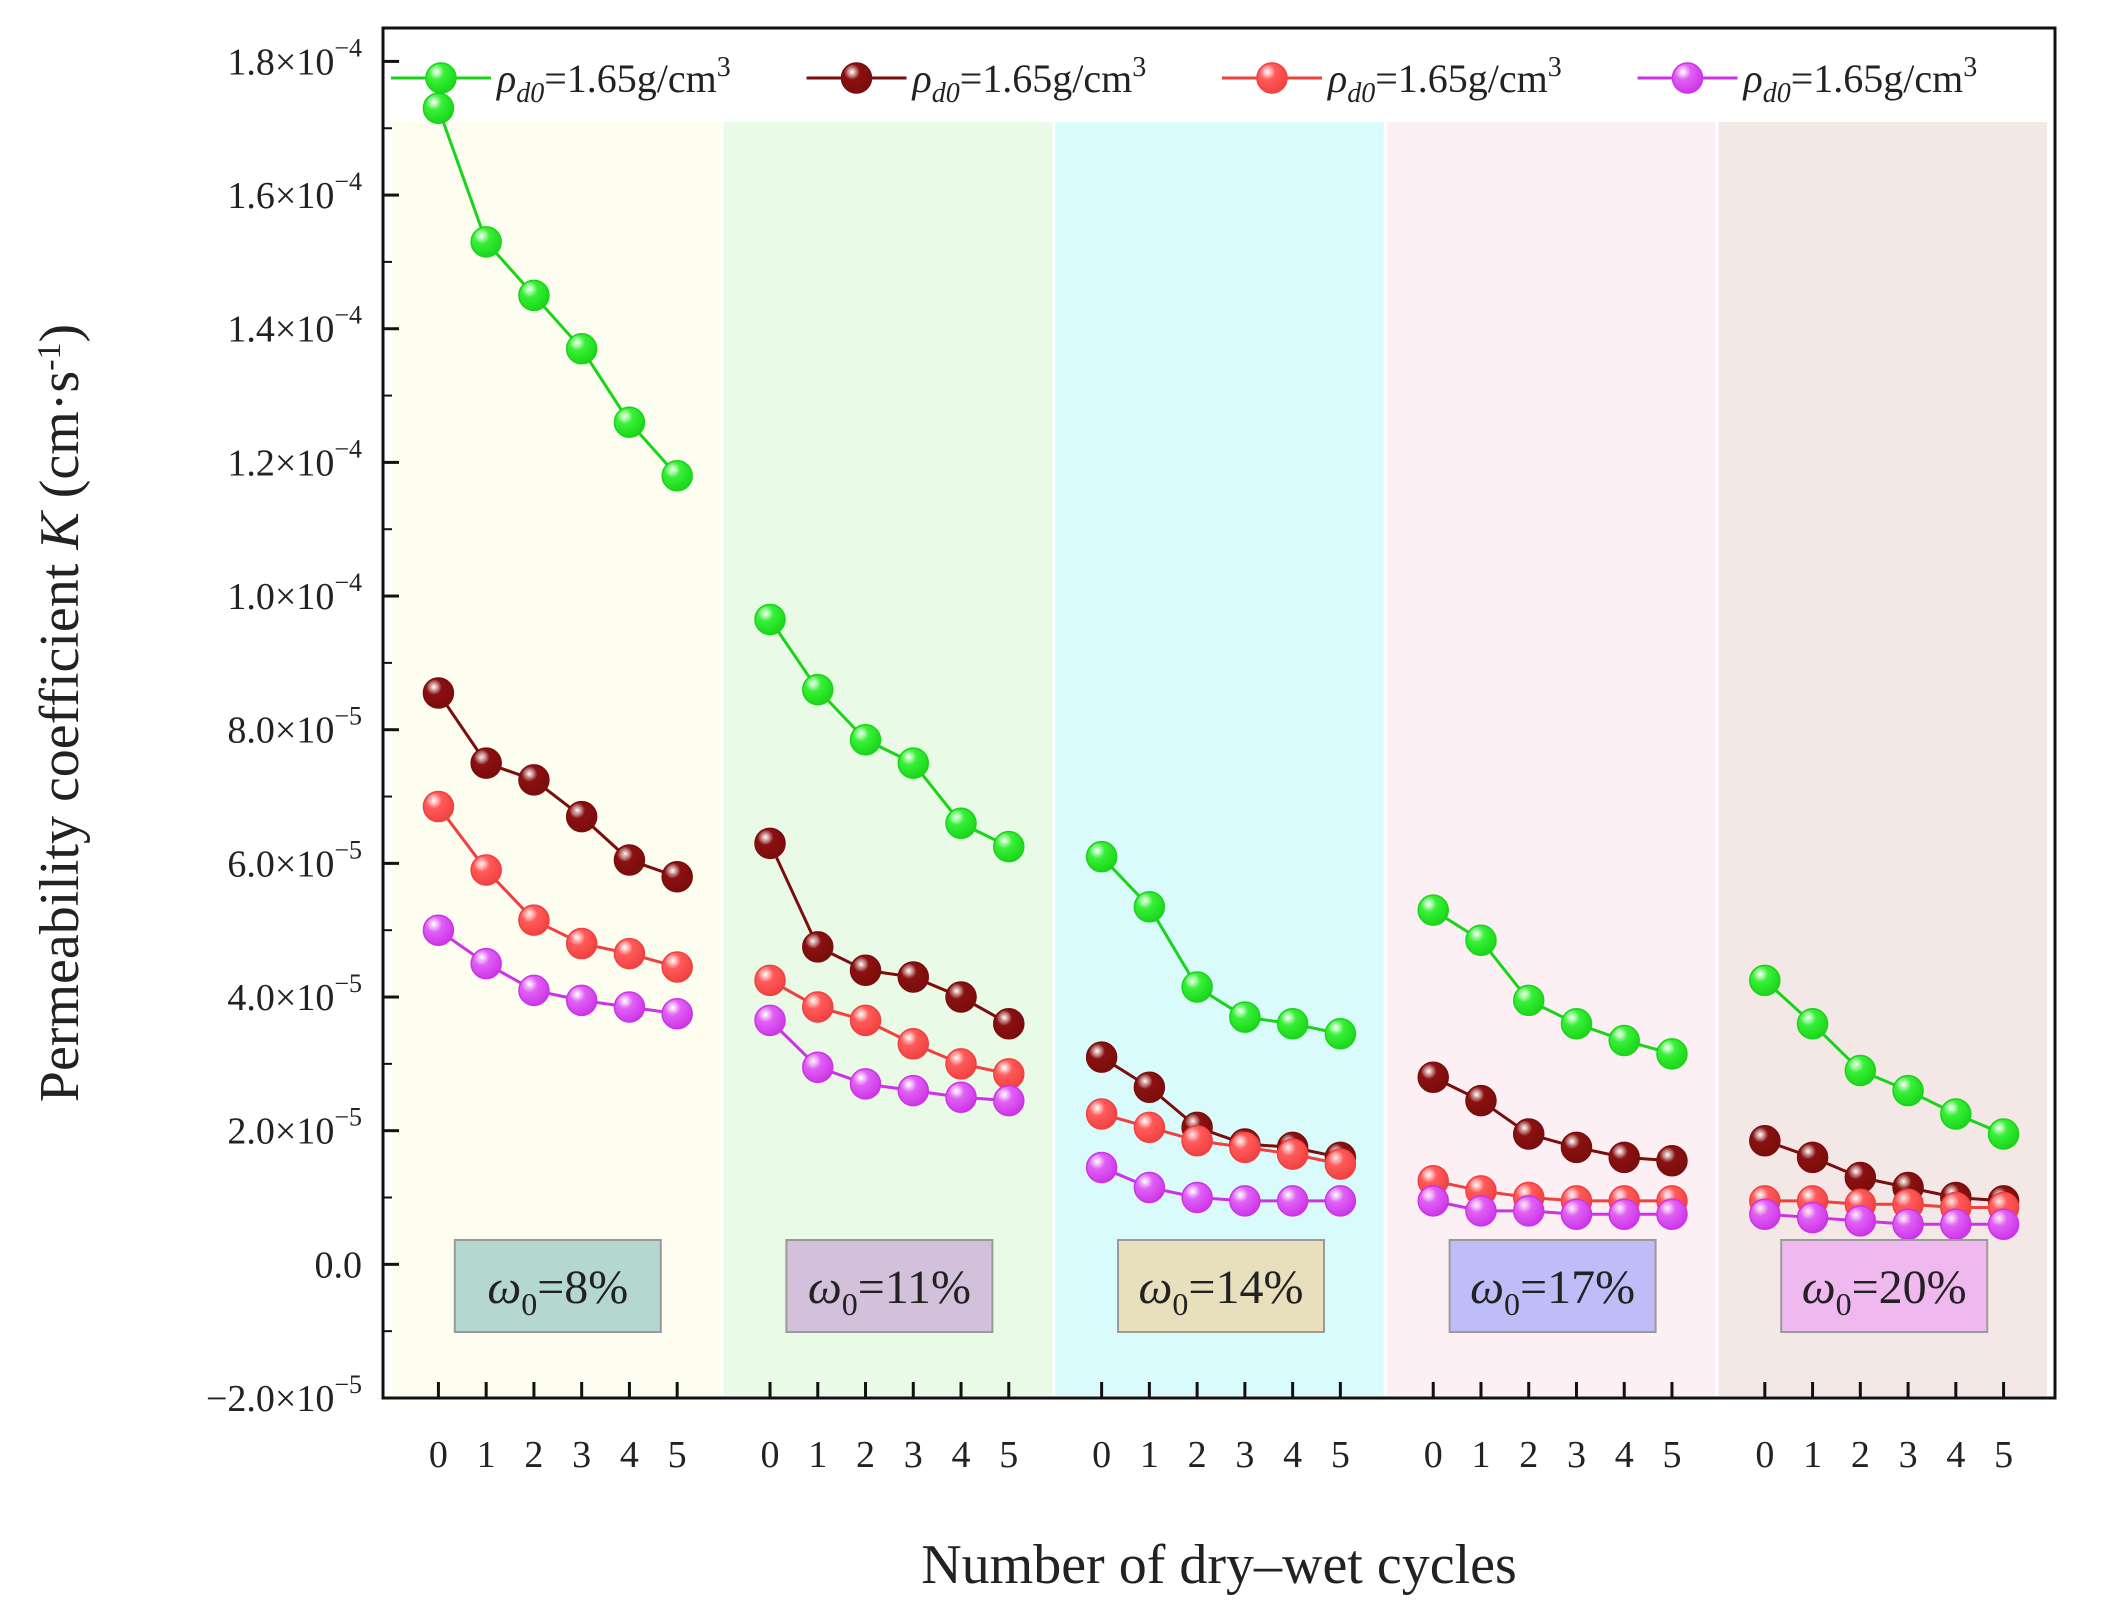 Image resolution: width=2105 pixels, height=1611 pixels. Describe the element at coordinates (530, 93) in the screenshot. I see `legend-sub: d0` at that location.